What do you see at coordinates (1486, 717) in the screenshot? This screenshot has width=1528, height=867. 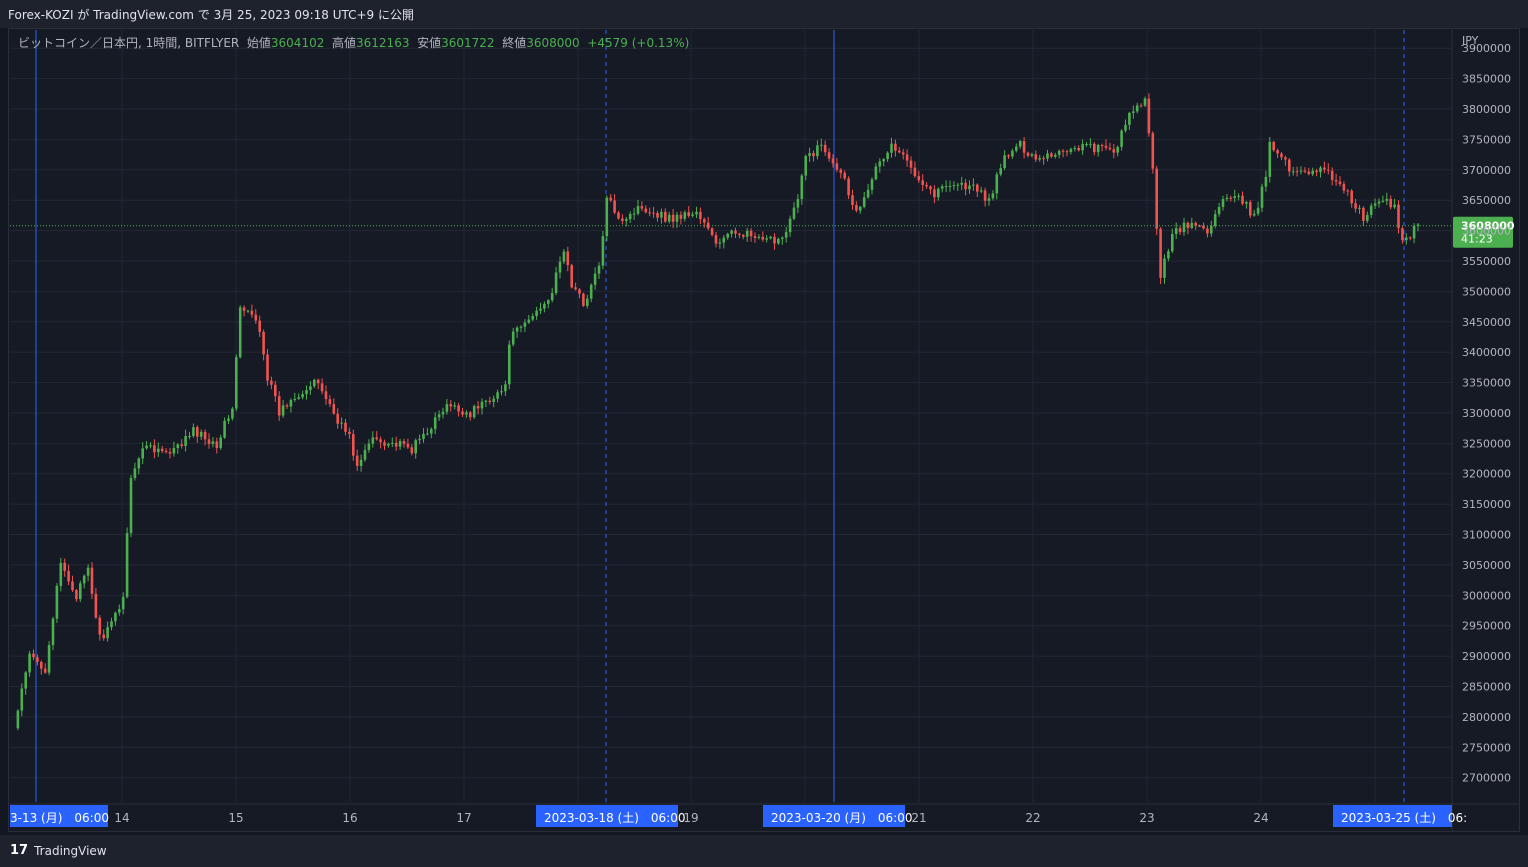 I see `price-tick-label: 2800000` at bounding box center [1486, 717].